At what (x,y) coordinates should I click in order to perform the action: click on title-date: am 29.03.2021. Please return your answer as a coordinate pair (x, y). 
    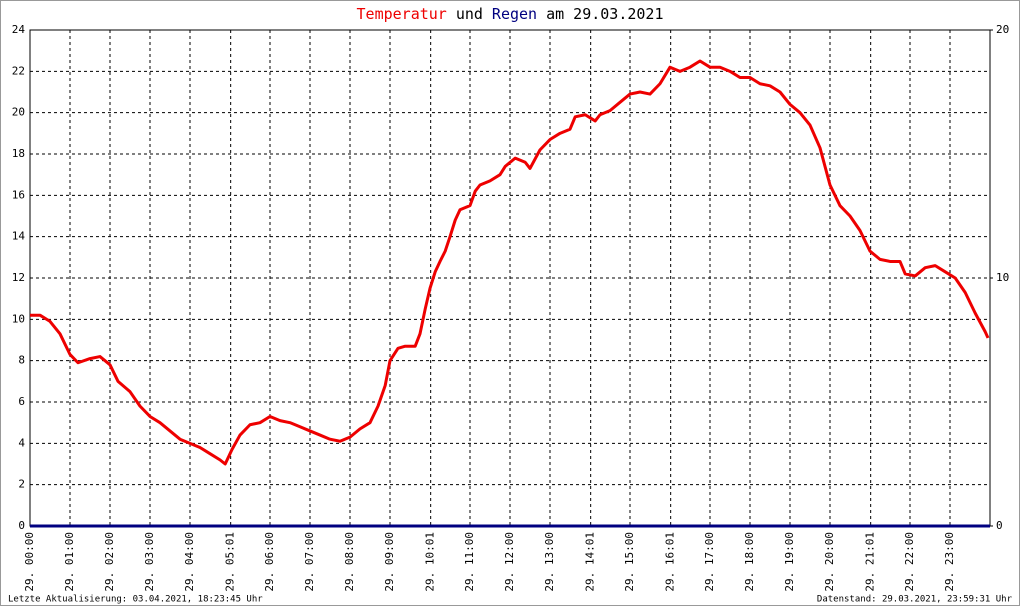
    Looking at the image, I should click on (604, 14).